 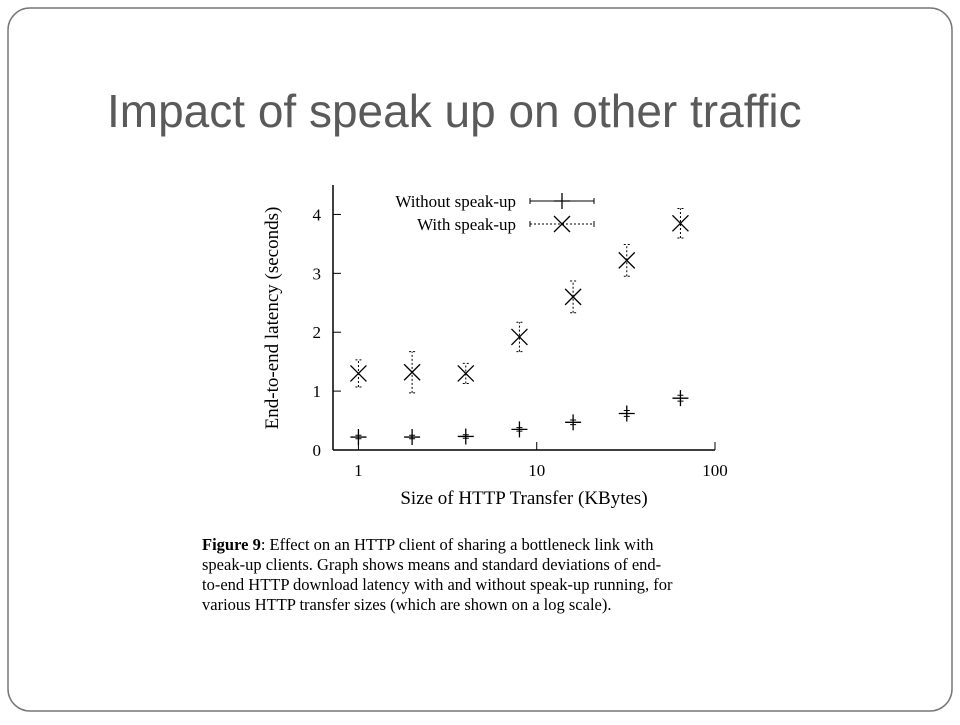 I want to click on y-axis-label: End-to-end latency (seconds), so click(x=272, y=318).